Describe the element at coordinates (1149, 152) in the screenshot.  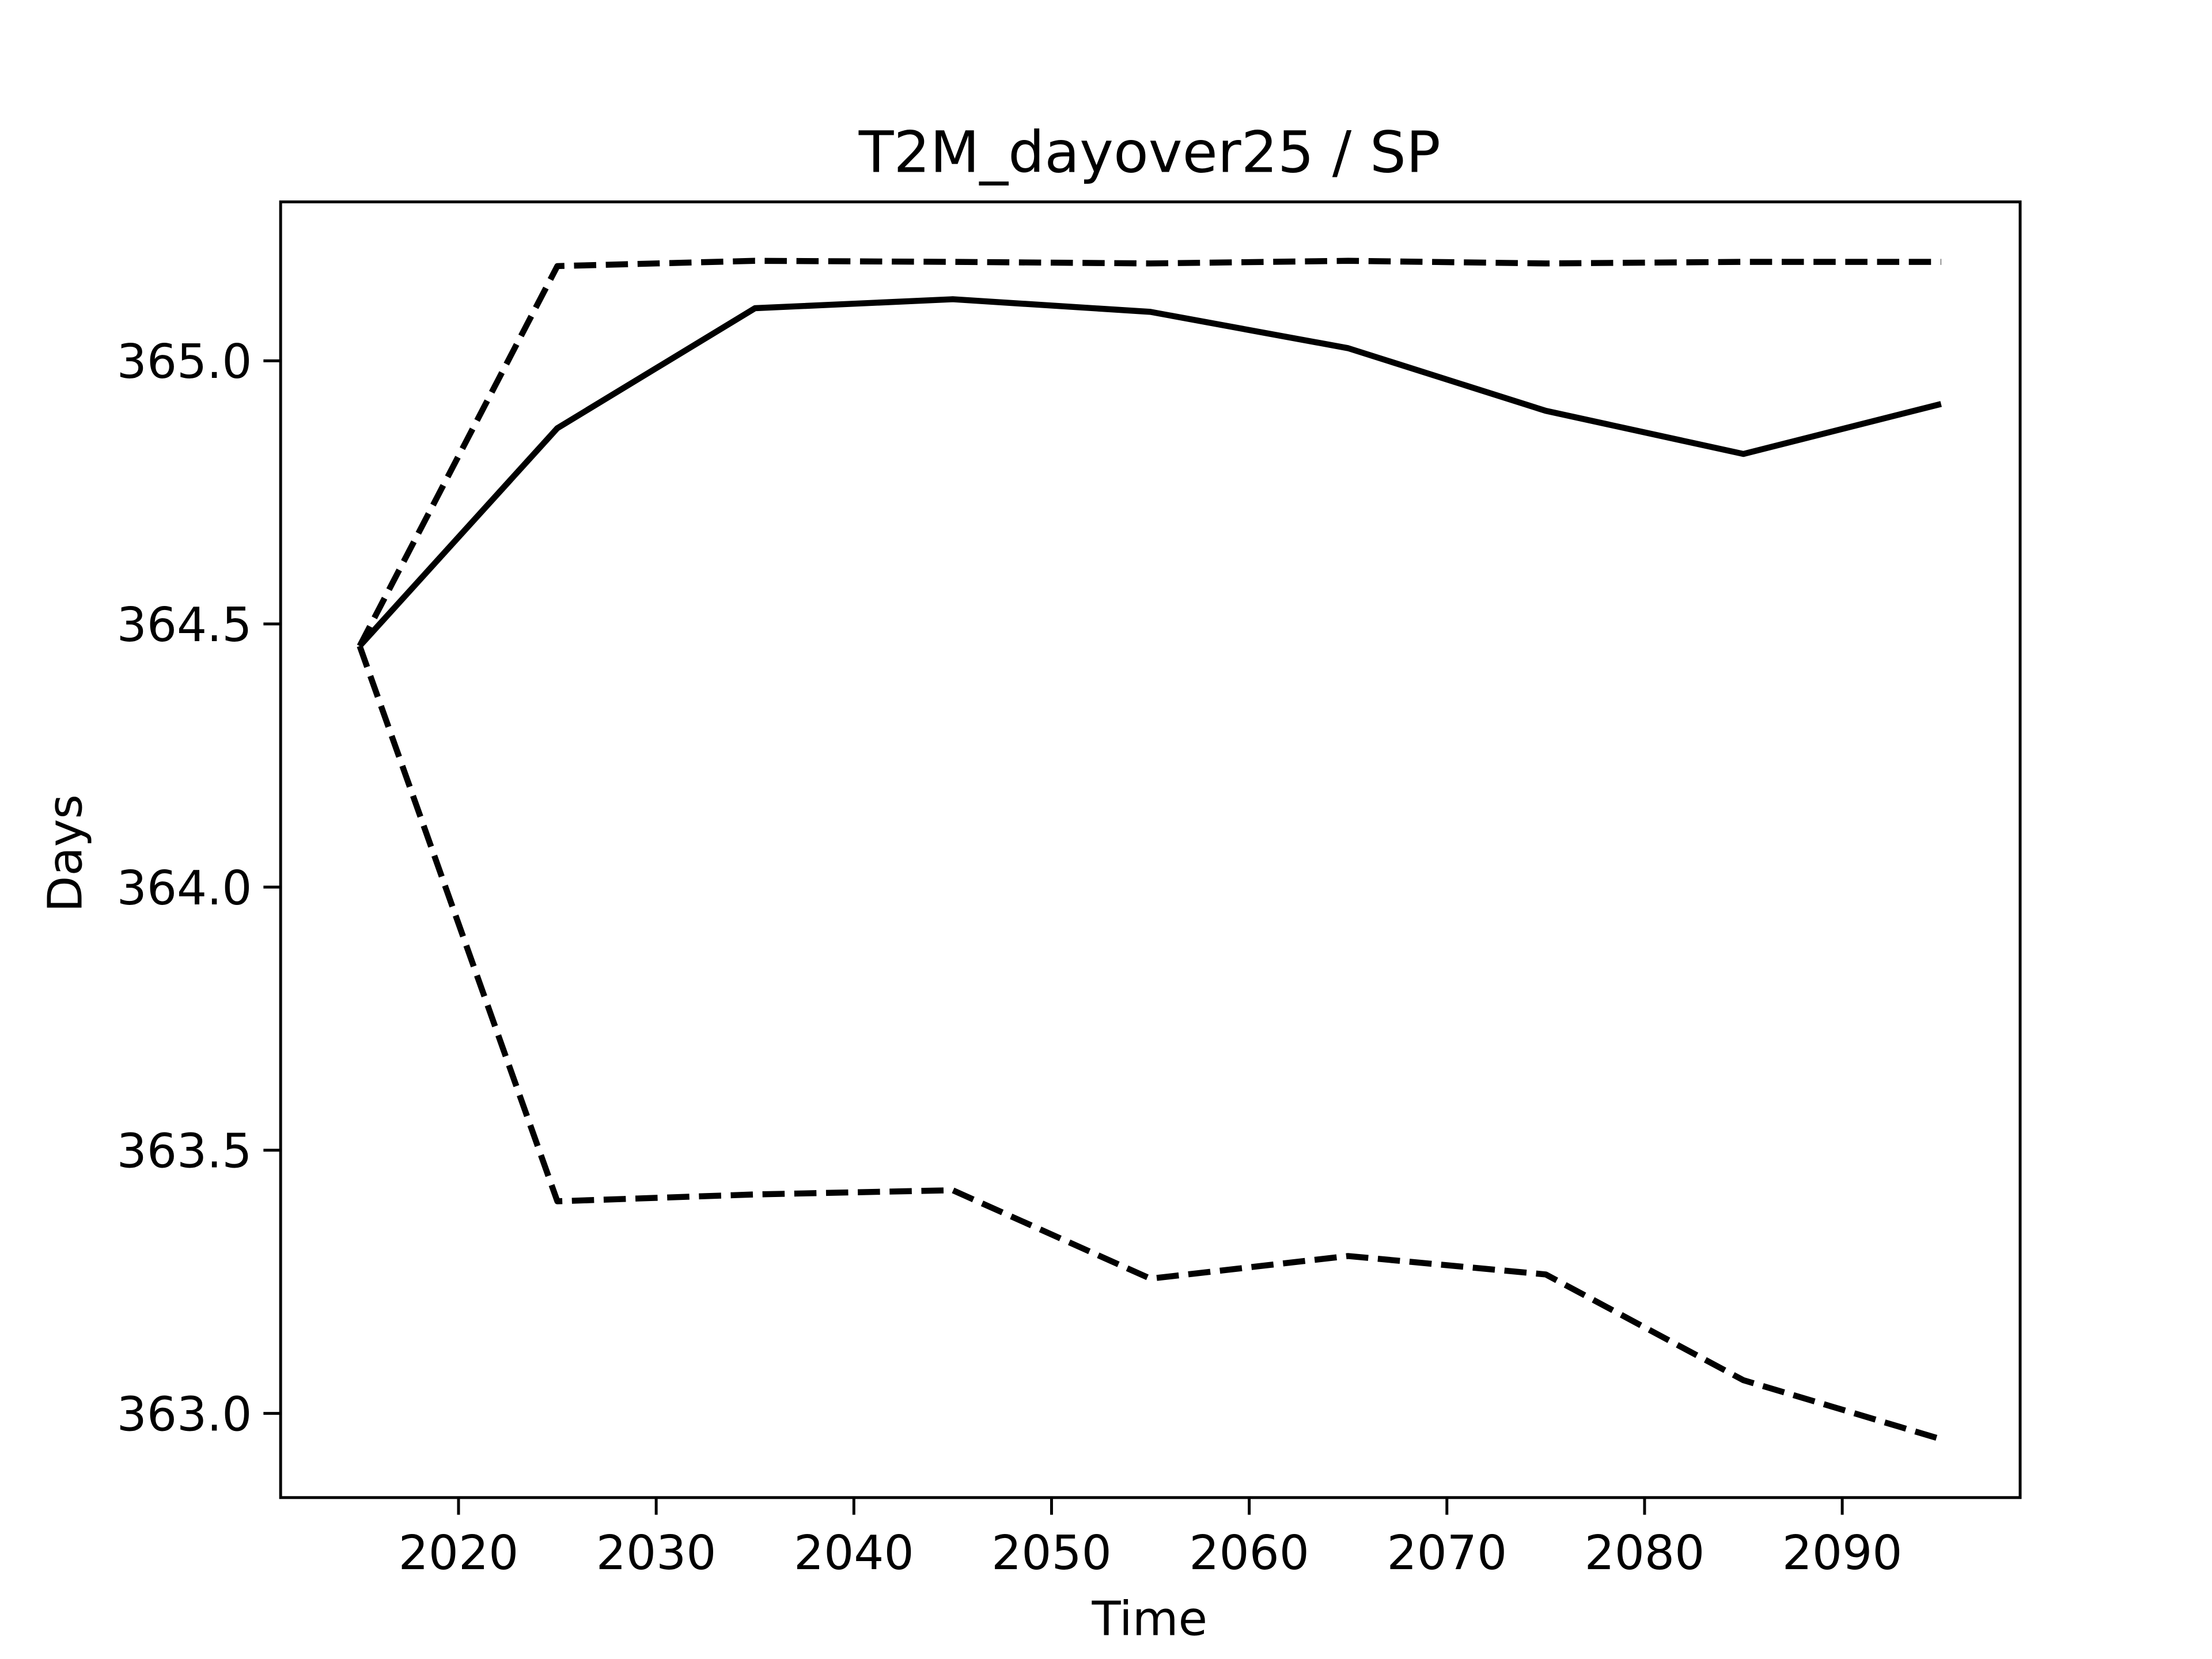
I see `chart-title: T2M_dayover25 / SP` at that location.